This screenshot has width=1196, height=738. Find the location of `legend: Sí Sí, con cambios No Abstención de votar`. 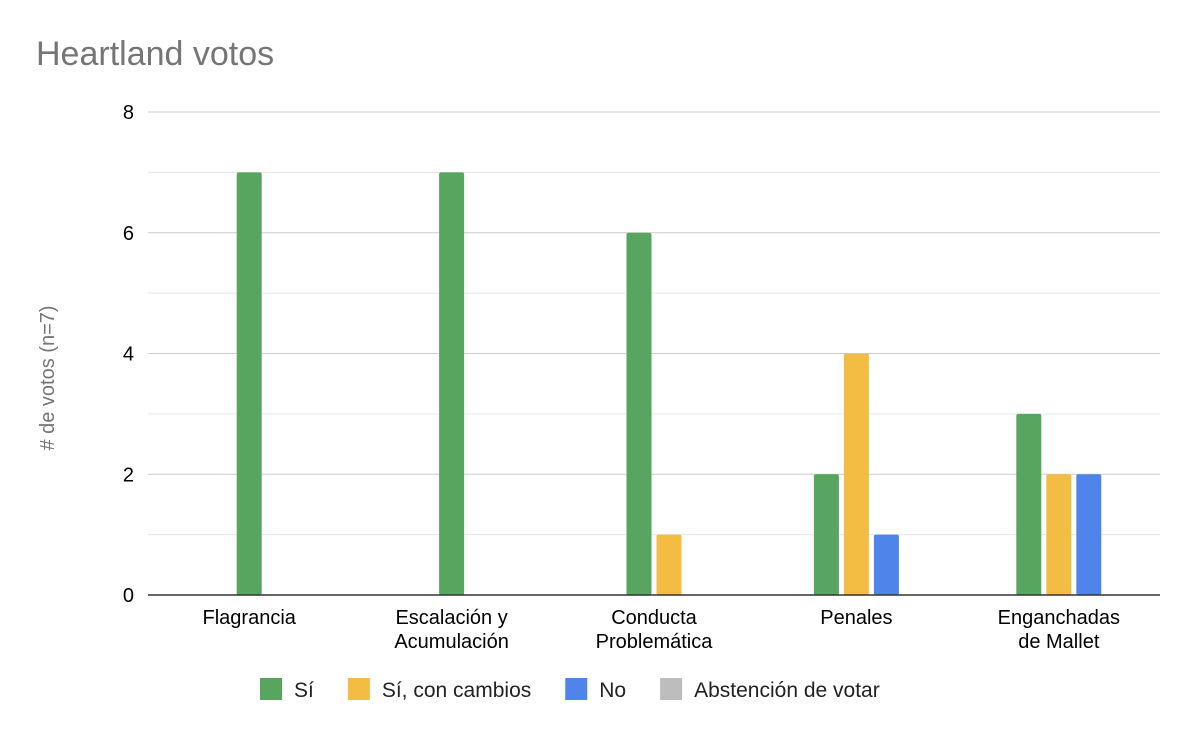

legend: Sí Sí, con cambios No Abstención de votar is located at coordinates (570, 690).